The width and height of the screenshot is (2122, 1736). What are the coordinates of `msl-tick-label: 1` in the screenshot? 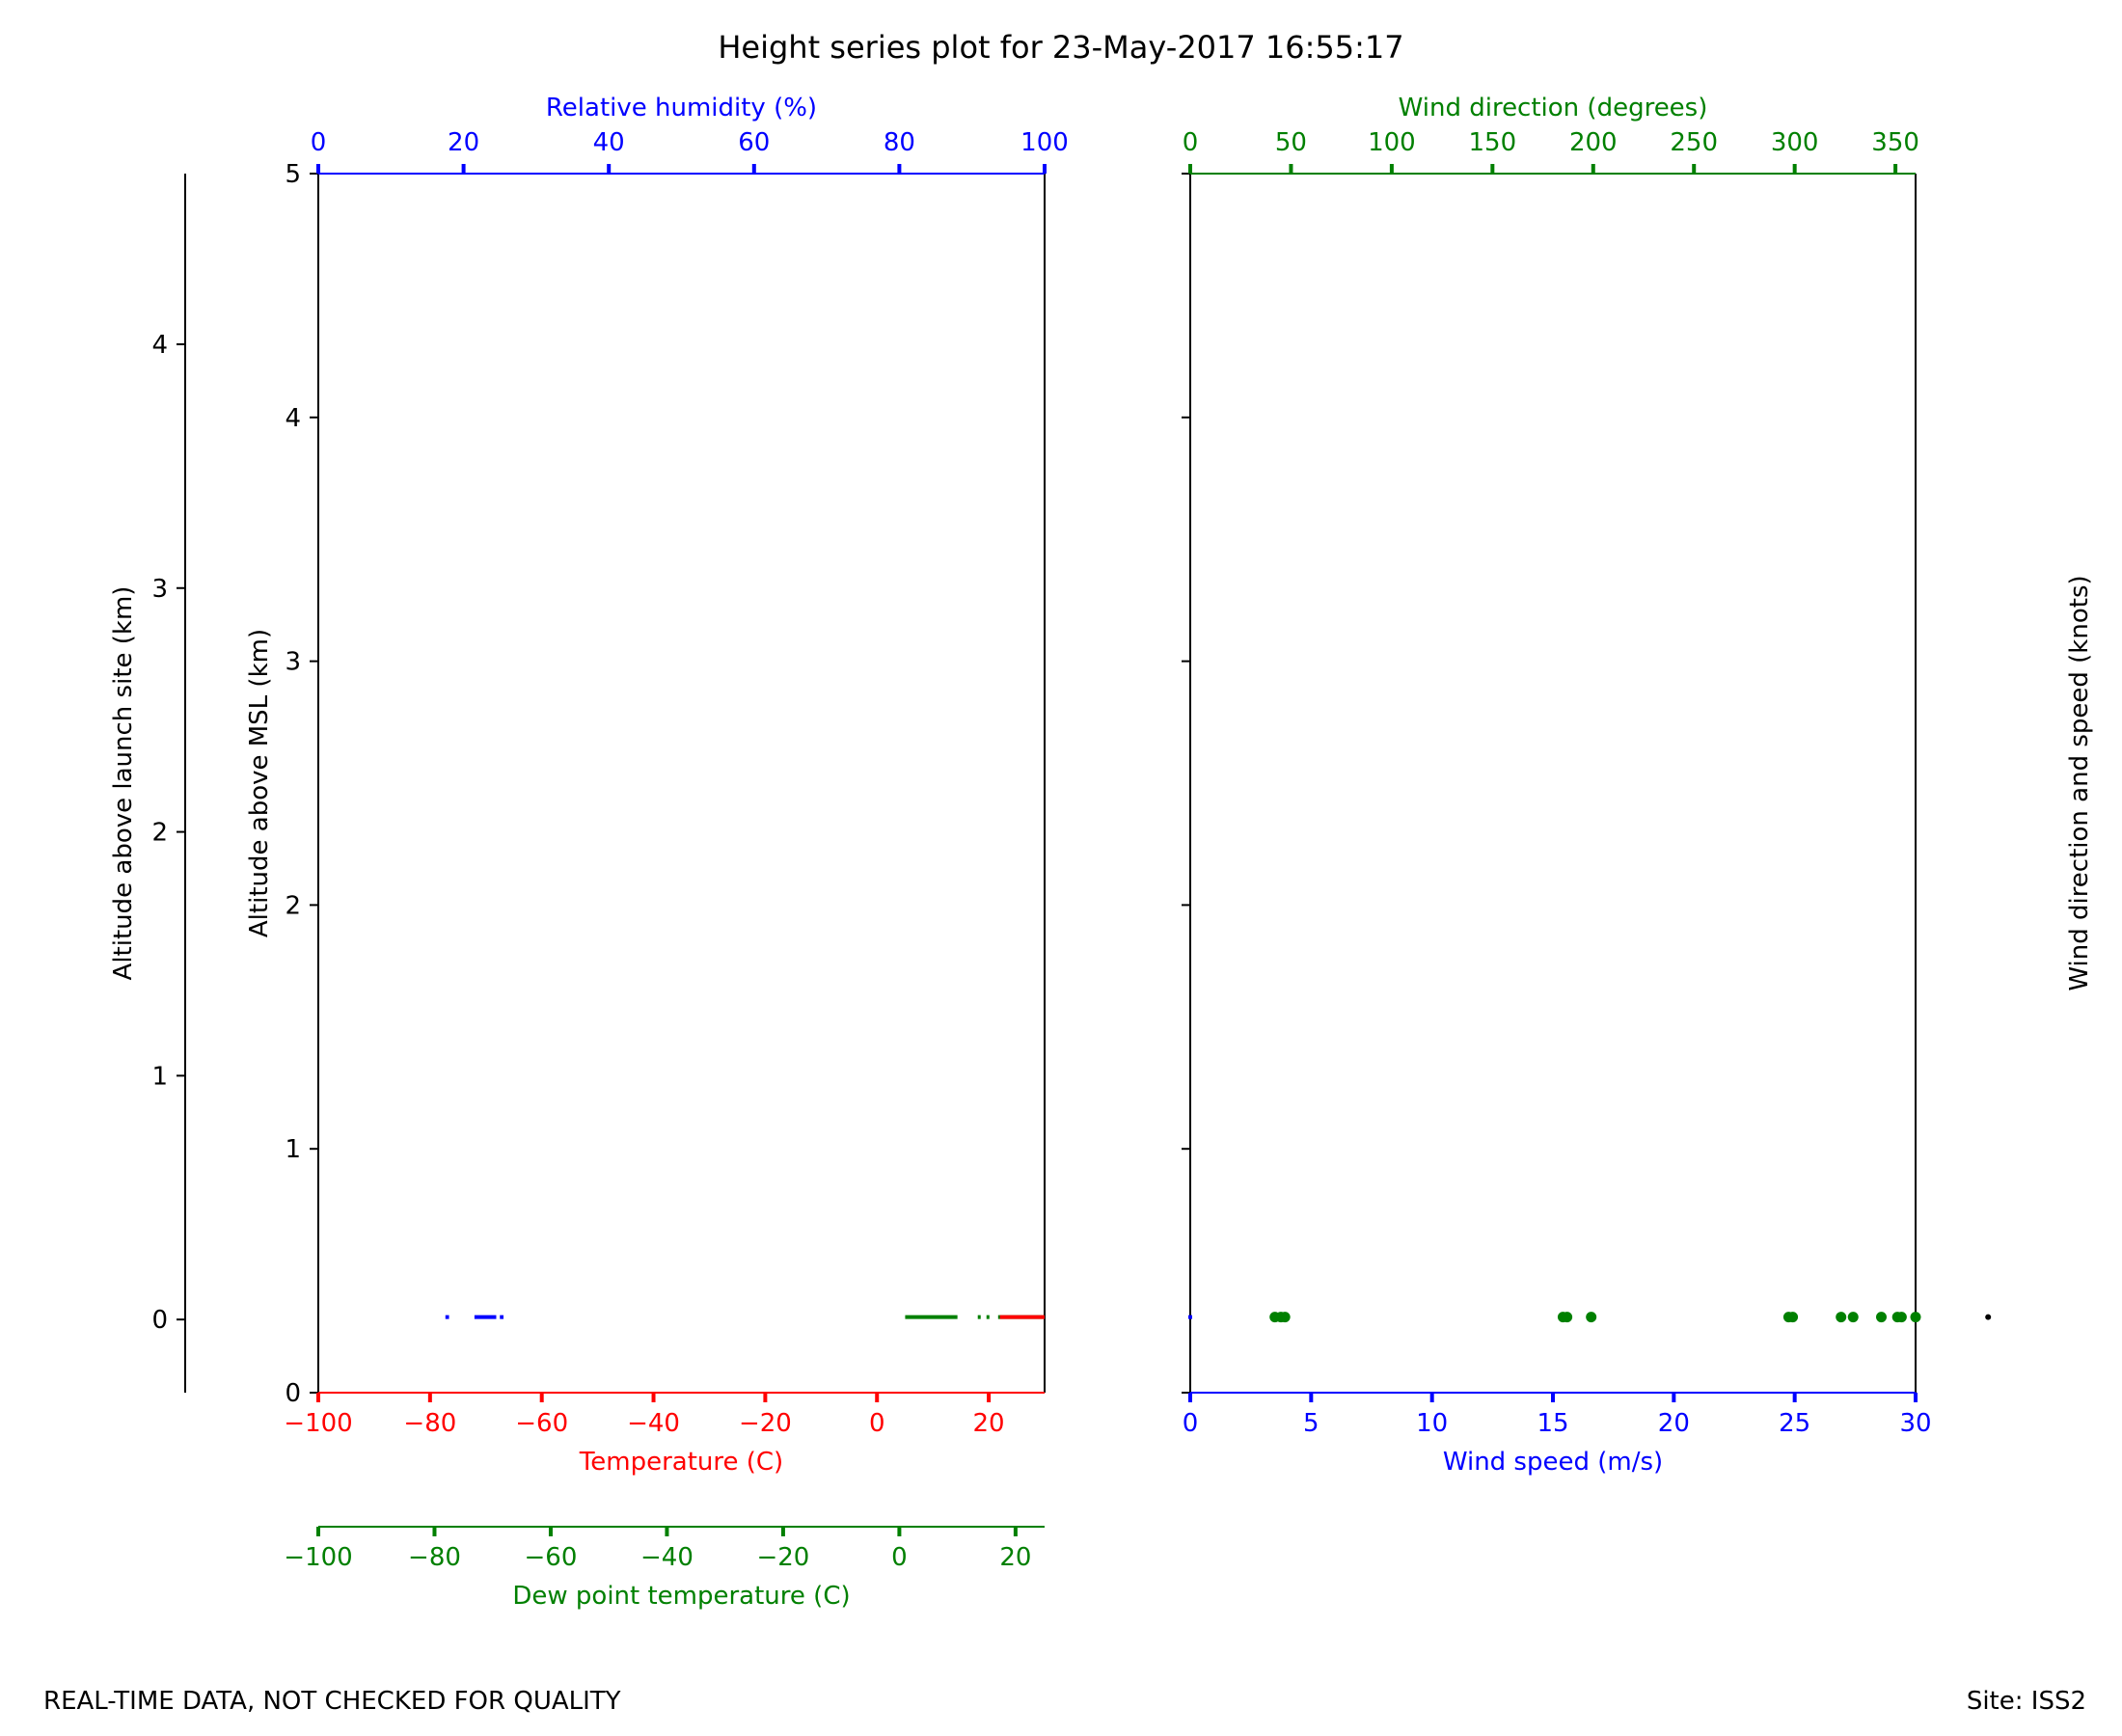 It's located at (293, 1149).